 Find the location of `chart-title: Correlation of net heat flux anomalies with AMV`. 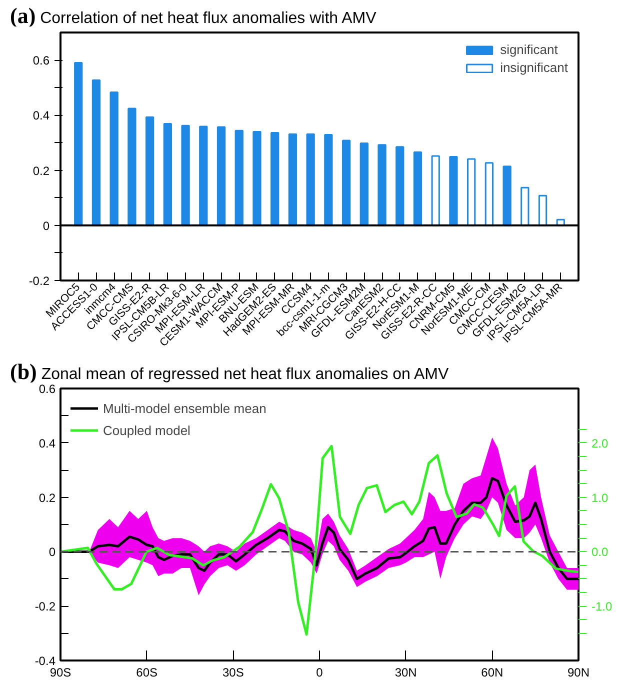

chart-title: Correlation of net heat flux anomalies with AMV is located at coordinates (207, 18).